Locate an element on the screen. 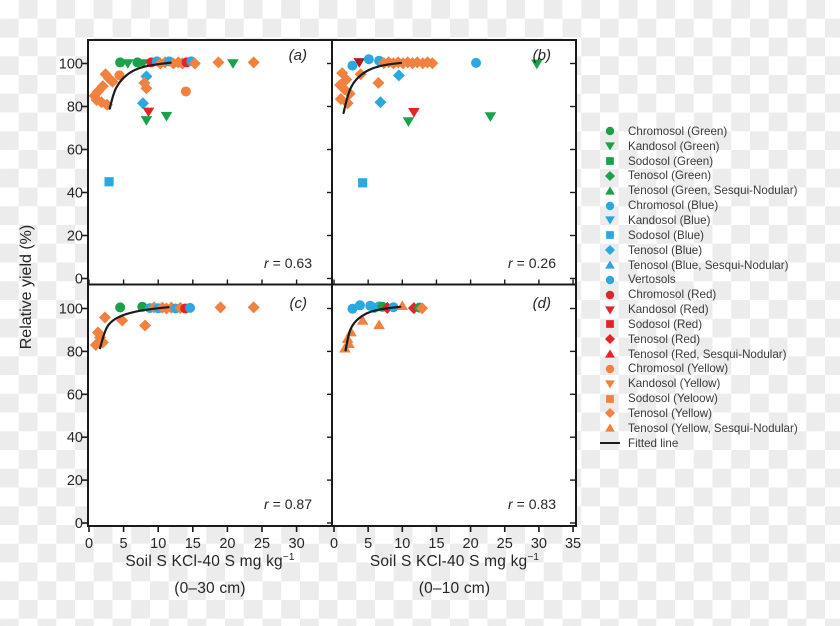 This screenshot has width=840, height=626. legend-item: Kandosol (Red) is located at coordinates (699, 309).